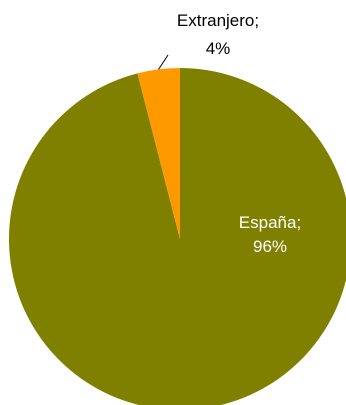  What do you see at coordinates (158, 153) in the screenshot?
I see `slice-extranjero` at bounding box center [158, 153].